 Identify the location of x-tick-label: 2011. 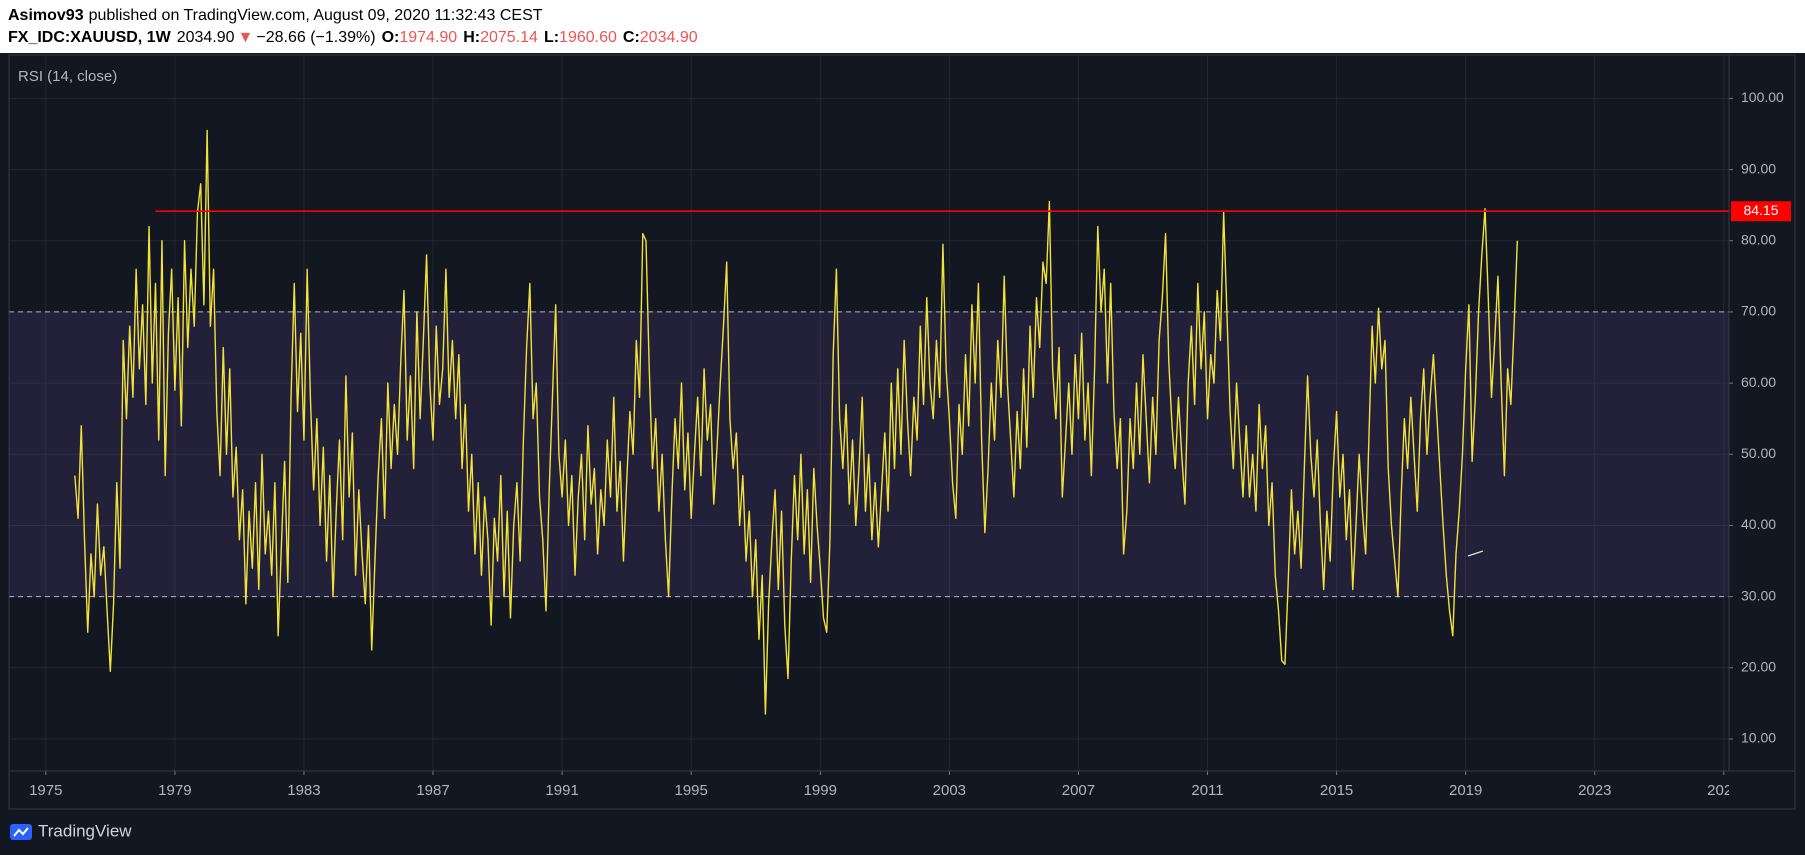
(1207, 790).